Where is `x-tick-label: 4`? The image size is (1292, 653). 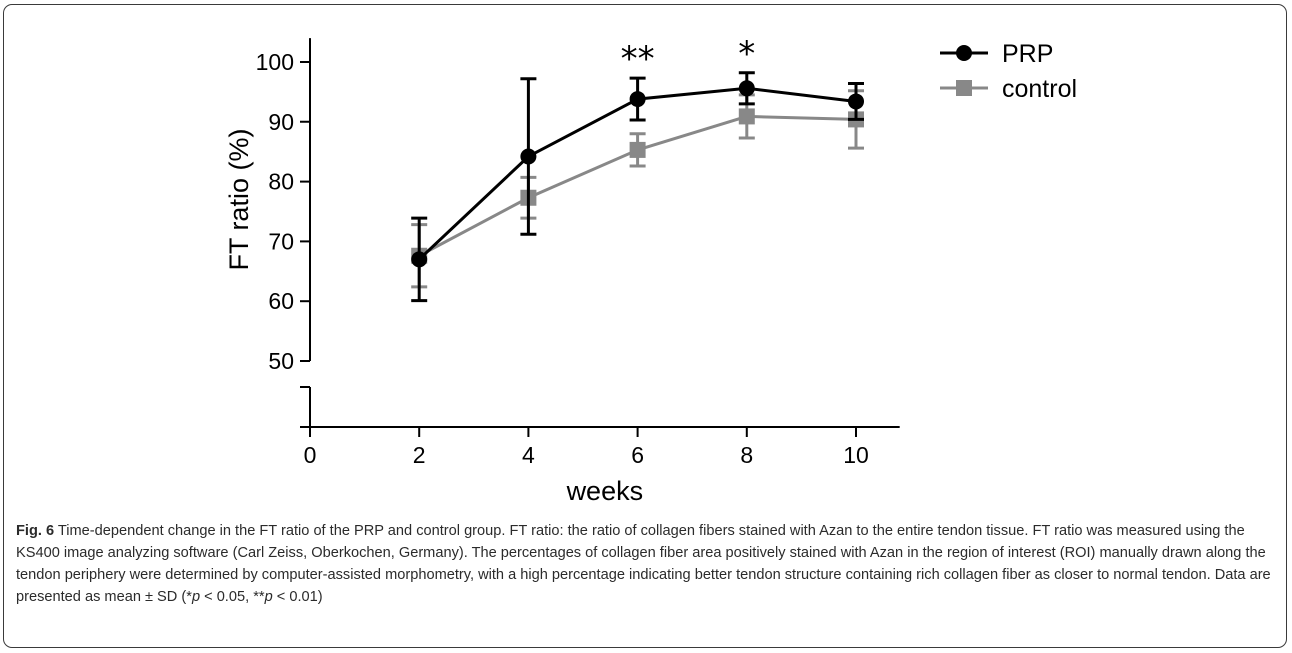
x-tick-label: 4 is located at coordinates (528, 455).